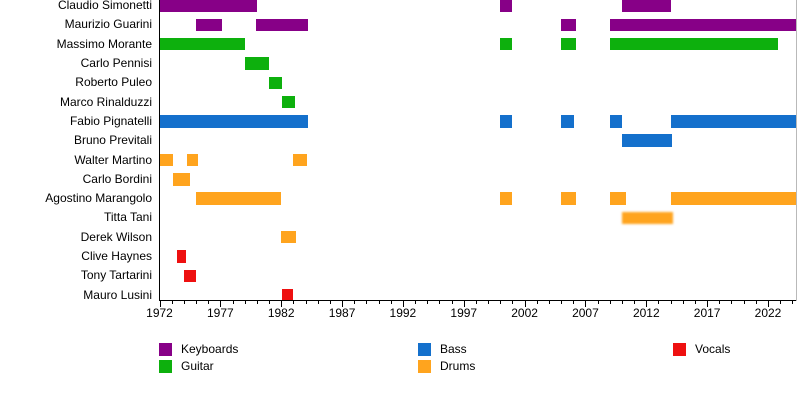  I want to click on minor-tick-1990, so click(379, 302).